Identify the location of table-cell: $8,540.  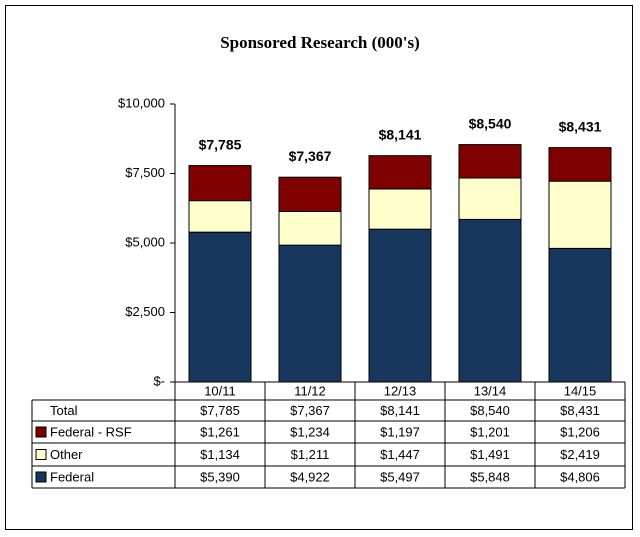
(490, 410).